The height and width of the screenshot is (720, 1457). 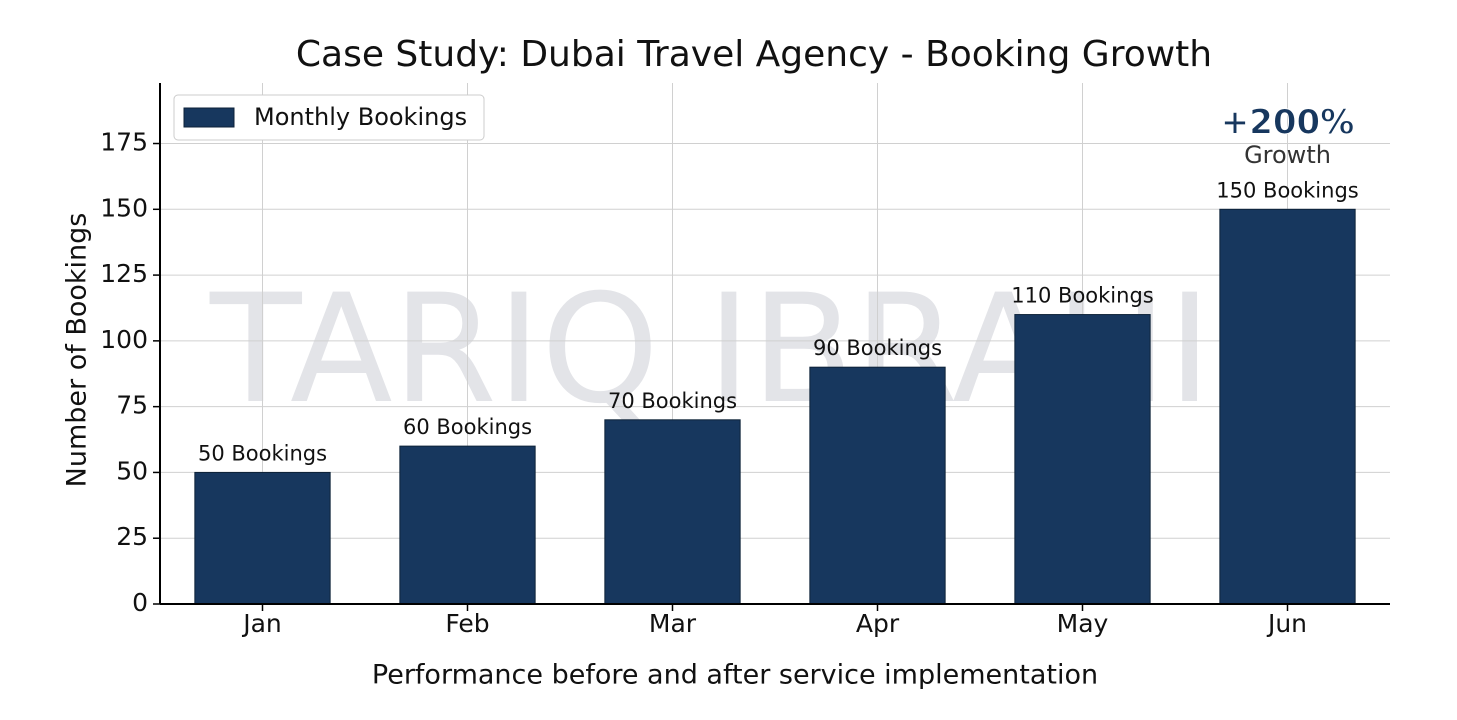 What do you see at coordinates (124, 339) in the screenshot?
I see `y-tick-label: 100` at bounding box center [124, 339].